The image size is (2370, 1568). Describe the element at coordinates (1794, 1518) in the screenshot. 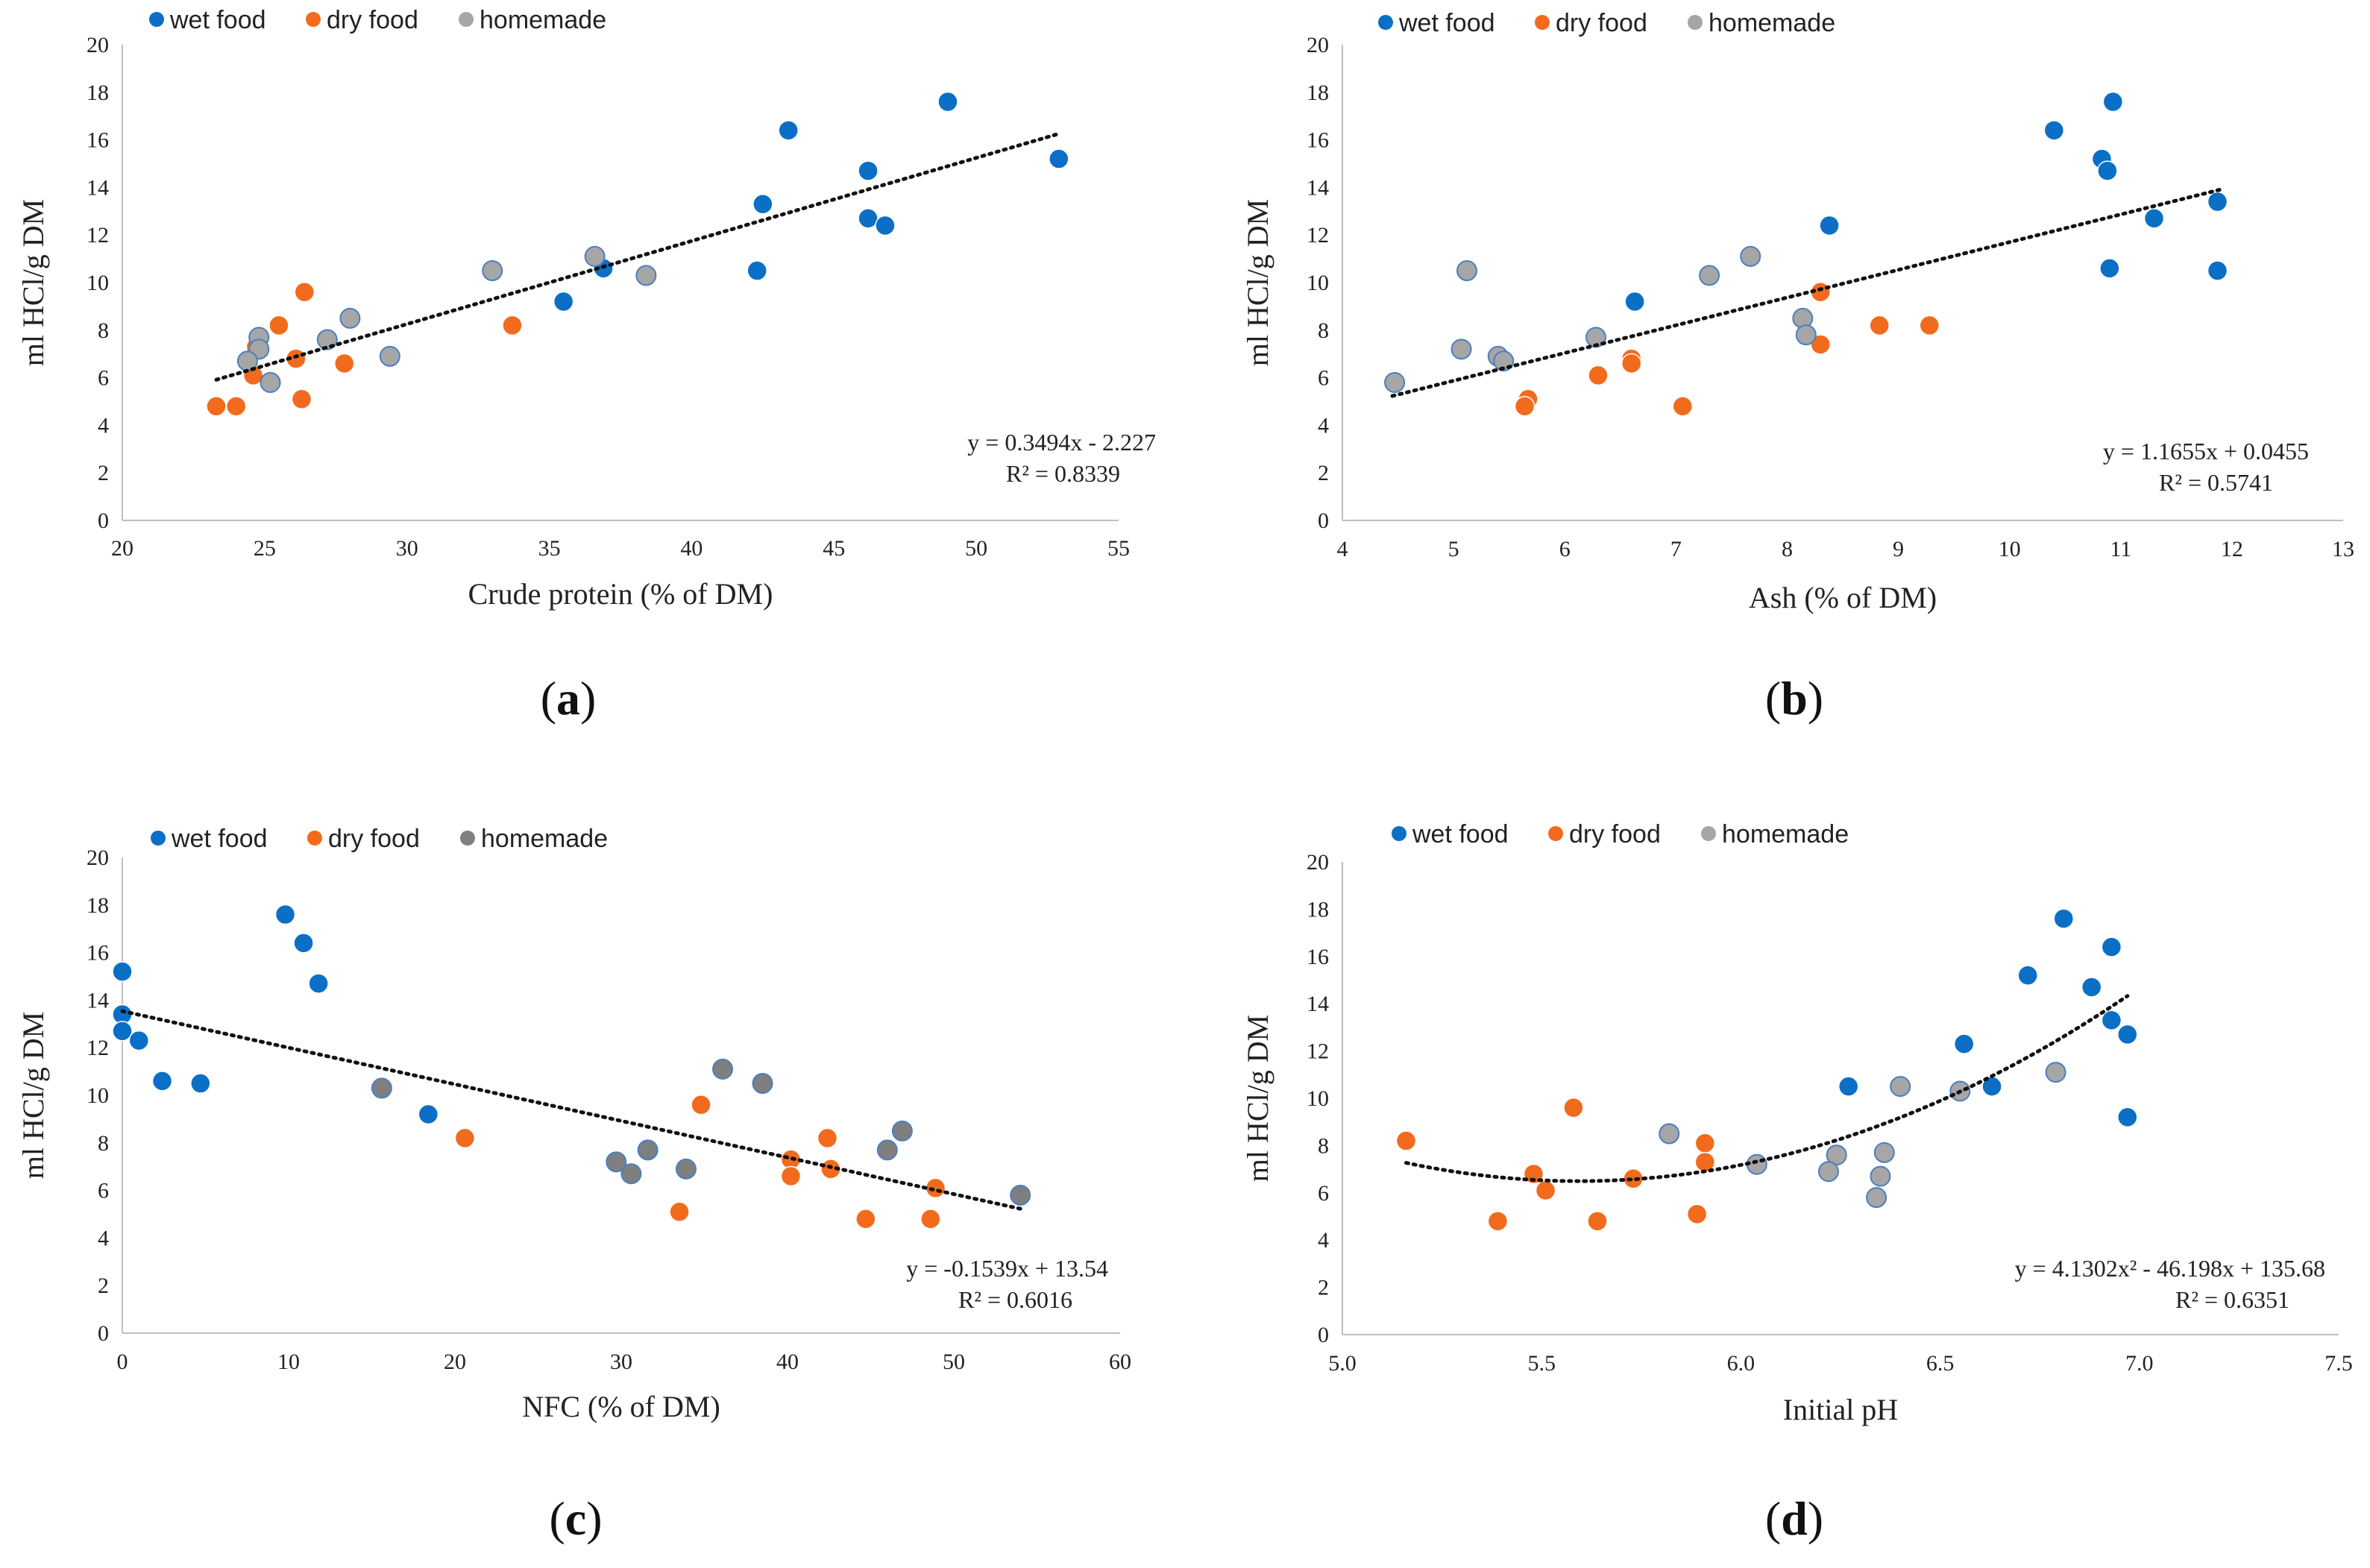

I see `panel-label: (d)` at that location.